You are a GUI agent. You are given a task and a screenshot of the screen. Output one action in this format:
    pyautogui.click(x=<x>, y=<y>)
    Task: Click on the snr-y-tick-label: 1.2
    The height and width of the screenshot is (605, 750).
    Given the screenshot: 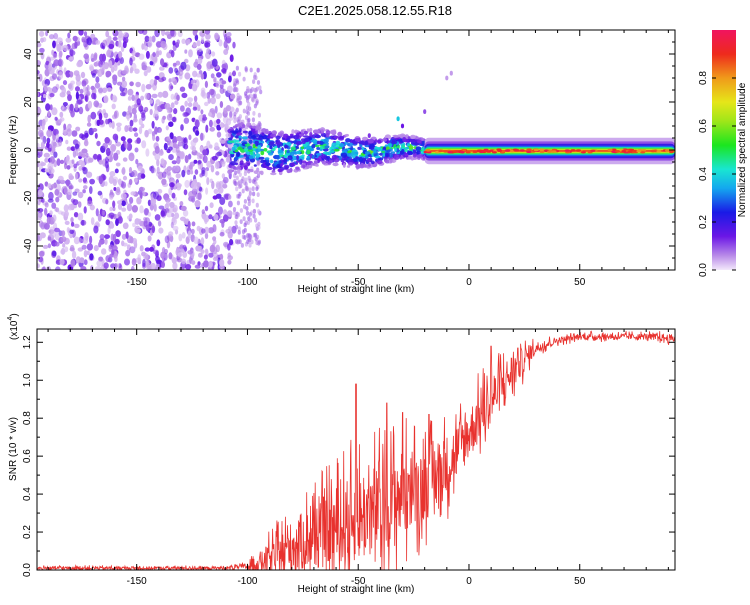 What is the action you would take?
    pyautogui.click(x=27, y=342)
    